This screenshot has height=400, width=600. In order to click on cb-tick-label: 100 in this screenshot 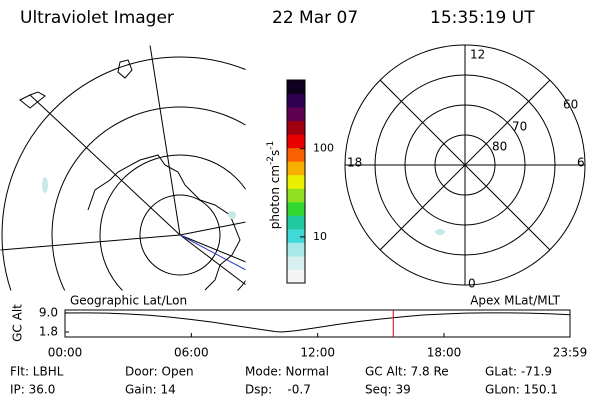, I will do `click(323, 148)`.